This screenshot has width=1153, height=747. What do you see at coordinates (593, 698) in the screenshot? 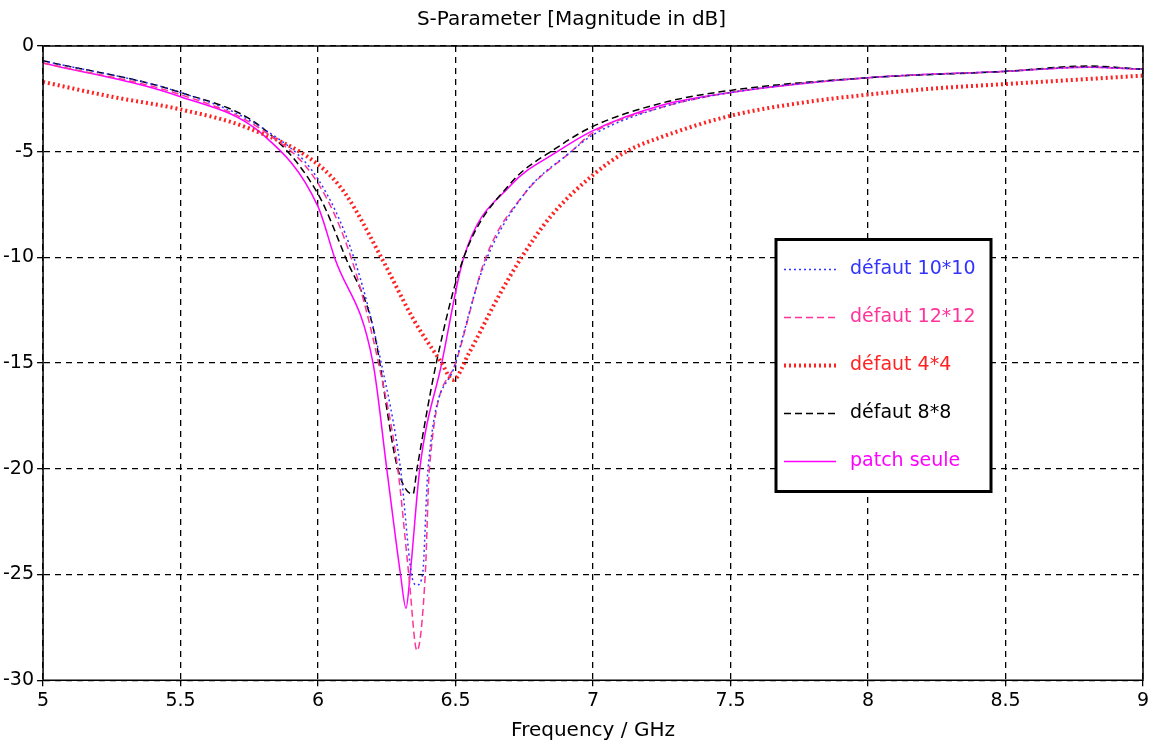
I see `x-tick-label: 7` at bounding box center [593, 698].